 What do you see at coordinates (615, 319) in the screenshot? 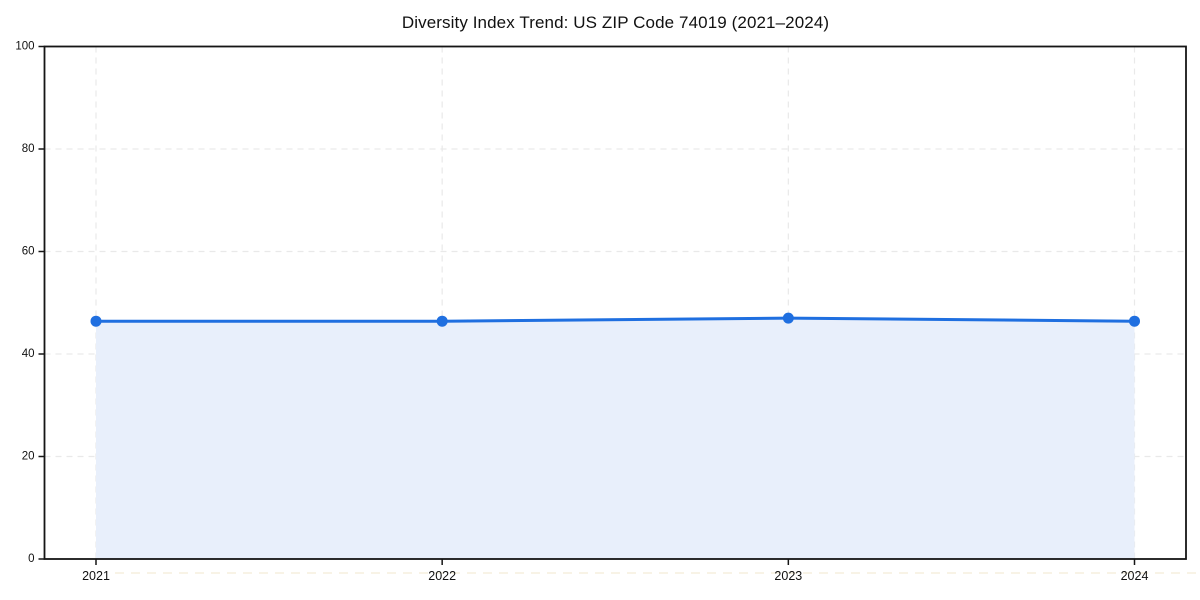
I see `trend-line` at bounding box center [615, 319].